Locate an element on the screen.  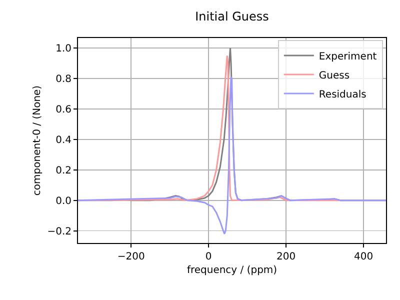
legend-label: Guess is located at coordinates (334, 76).